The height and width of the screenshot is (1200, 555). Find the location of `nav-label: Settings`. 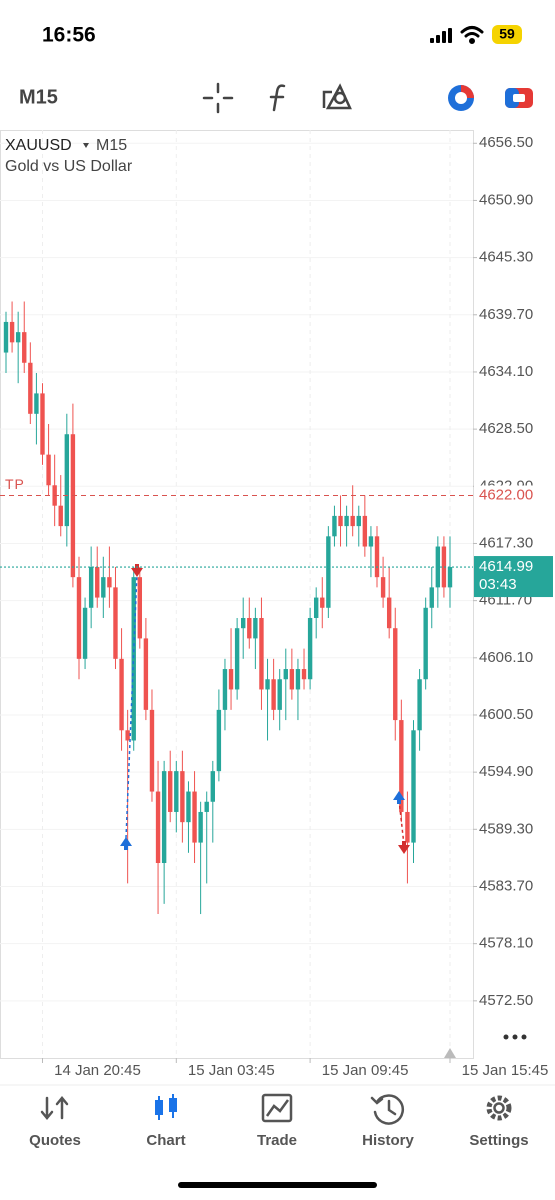

nav-label: Settings is located at coordinates (498, 1140).